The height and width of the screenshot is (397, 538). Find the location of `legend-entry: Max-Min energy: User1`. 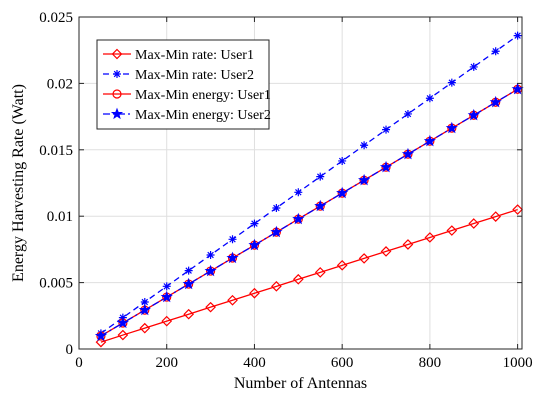

legend-entry: Max-Min energy: User1 is located at coordinates (203, 95).